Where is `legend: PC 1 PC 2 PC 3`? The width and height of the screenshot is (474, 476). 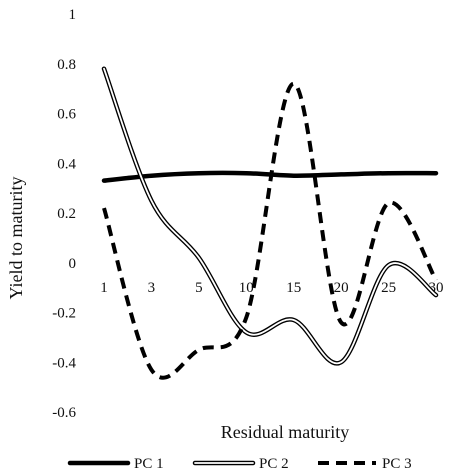 legend: PC 1 PC 2 PC 3 is located at coordinates (239, 464).